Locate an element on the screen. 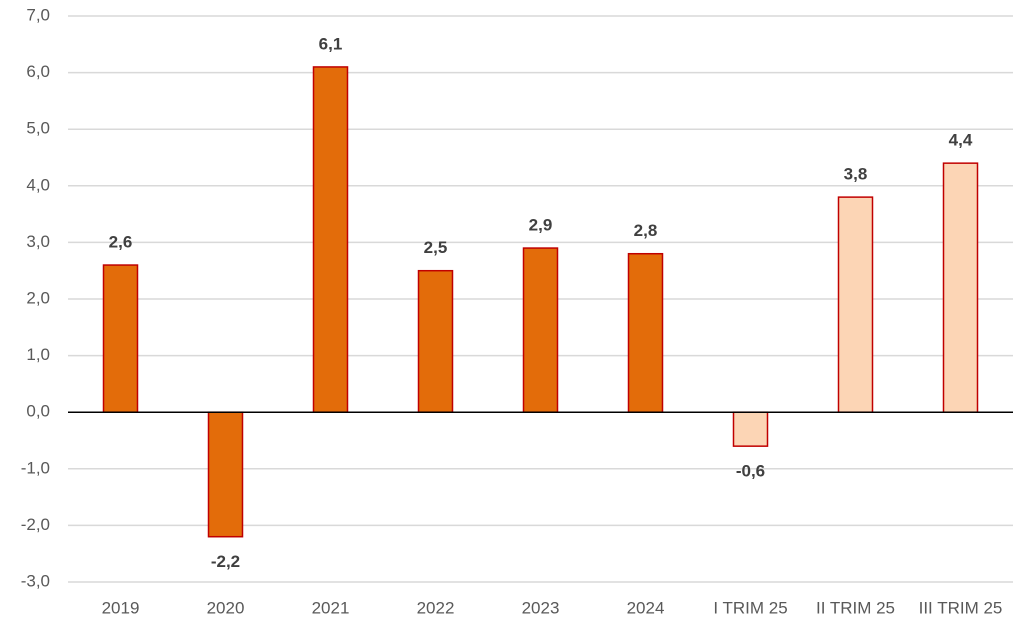 Image resolution: width=1013 pixels, height=620 pixels. y-tick-label: -2,0 is located at coordinates (35, 524).